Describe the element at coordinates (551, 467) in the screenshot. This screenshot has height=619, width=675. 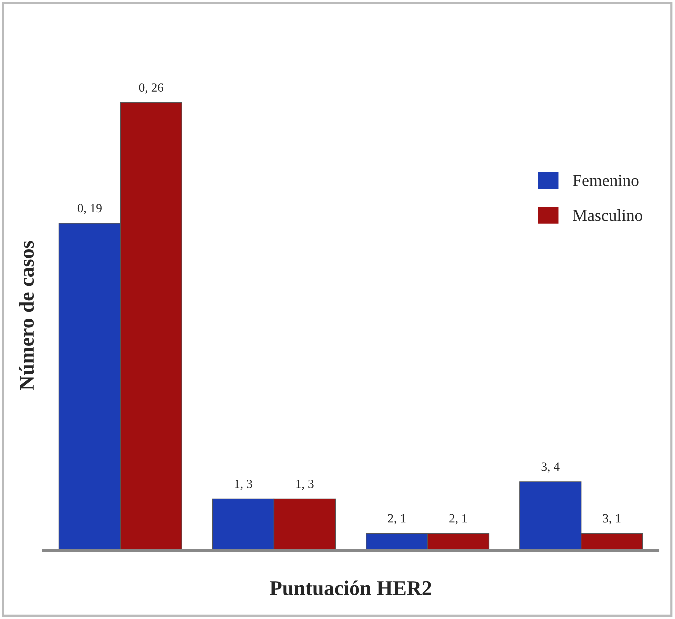
I see `data-label: 3, 4` at that location.